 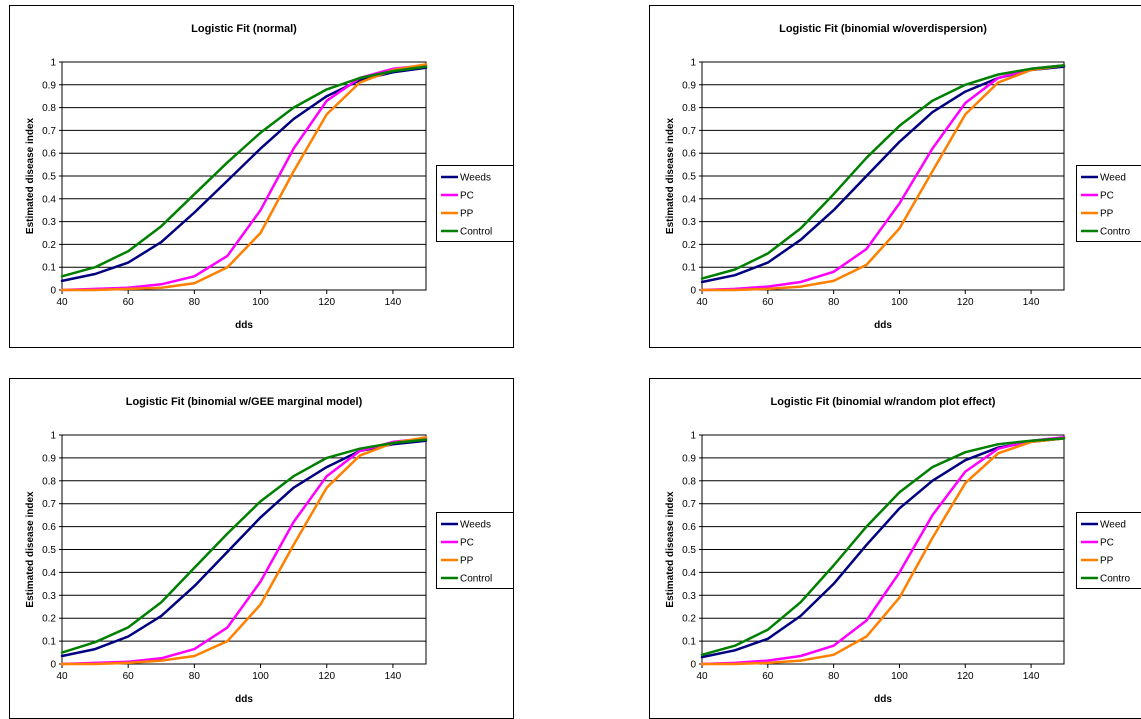 I want to click on chart-title: Logistic Fit (normal), so click(x=244, y=29).